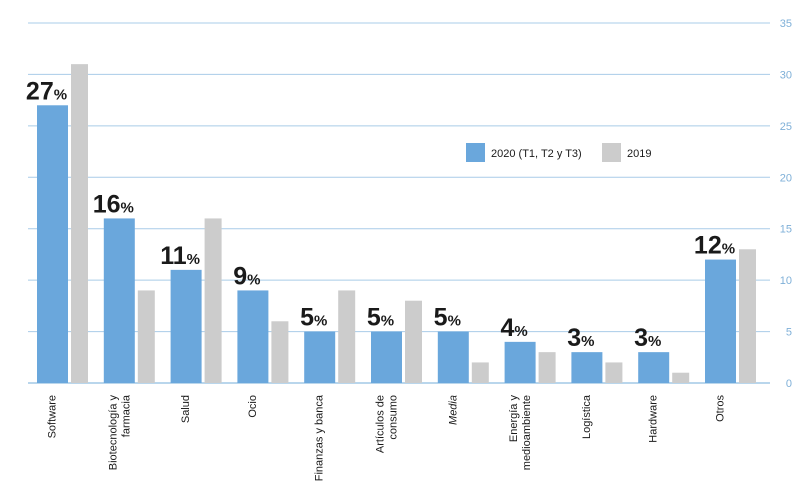  Describe the element at coordinates (536, 154) in the screenshot. I see `legend-label: 2020 (T1, T2 y T3)` at that location.